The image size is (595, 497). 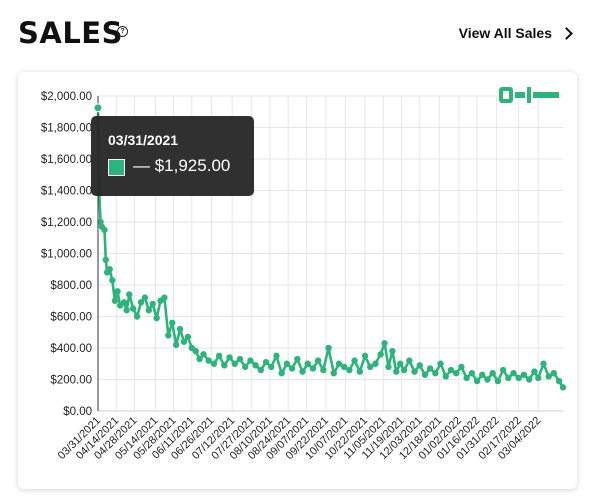 I want to click on y-tick-label: $200.00, so click(x=71, y=381).